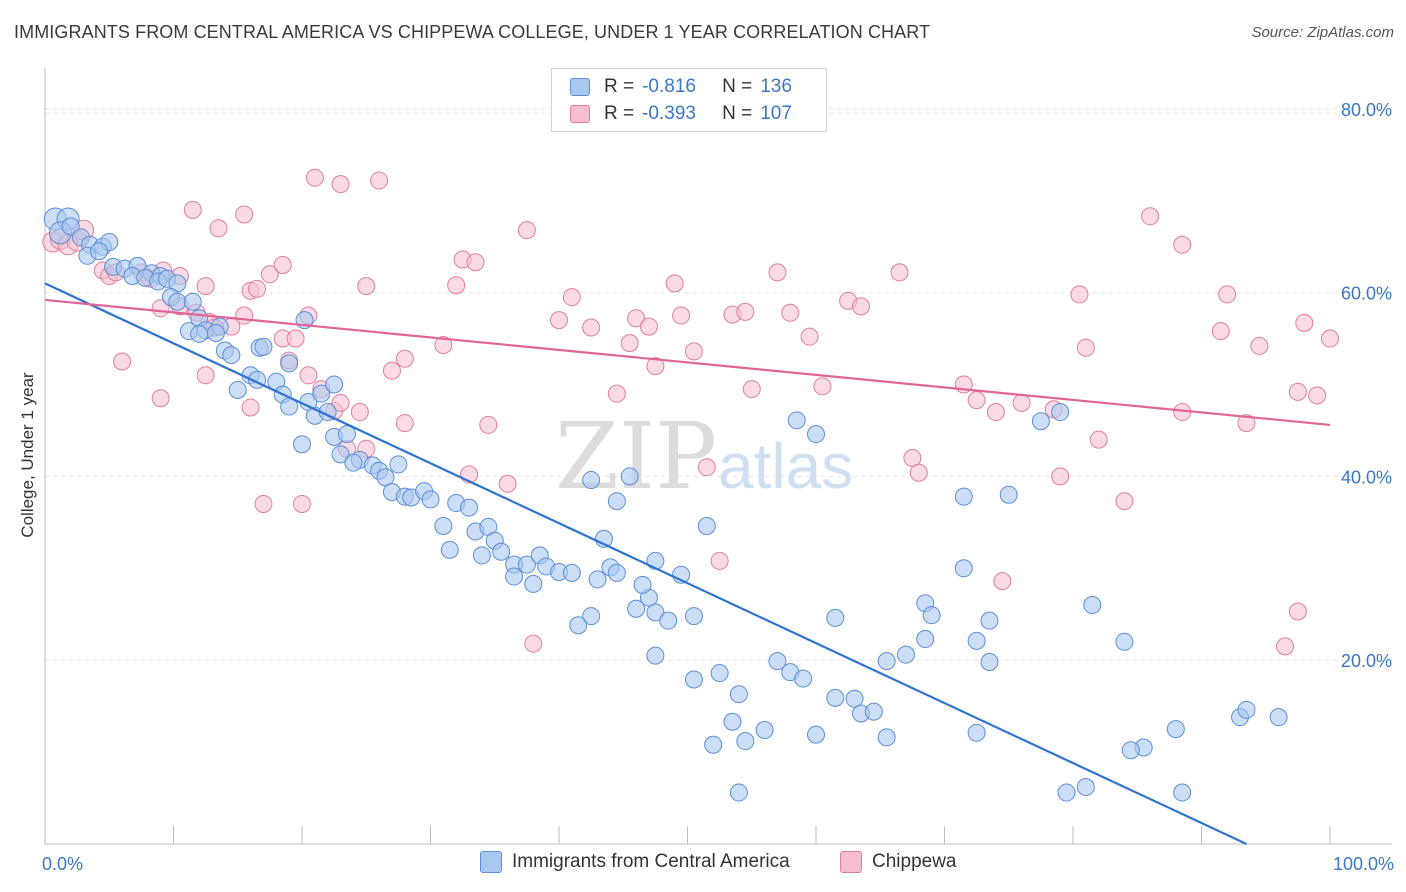 This screenshot has width=1406, height=892. Describe the element at coordinates (636, 456) in the screenshot. I see `watermark-zip: ZIP` at that location.